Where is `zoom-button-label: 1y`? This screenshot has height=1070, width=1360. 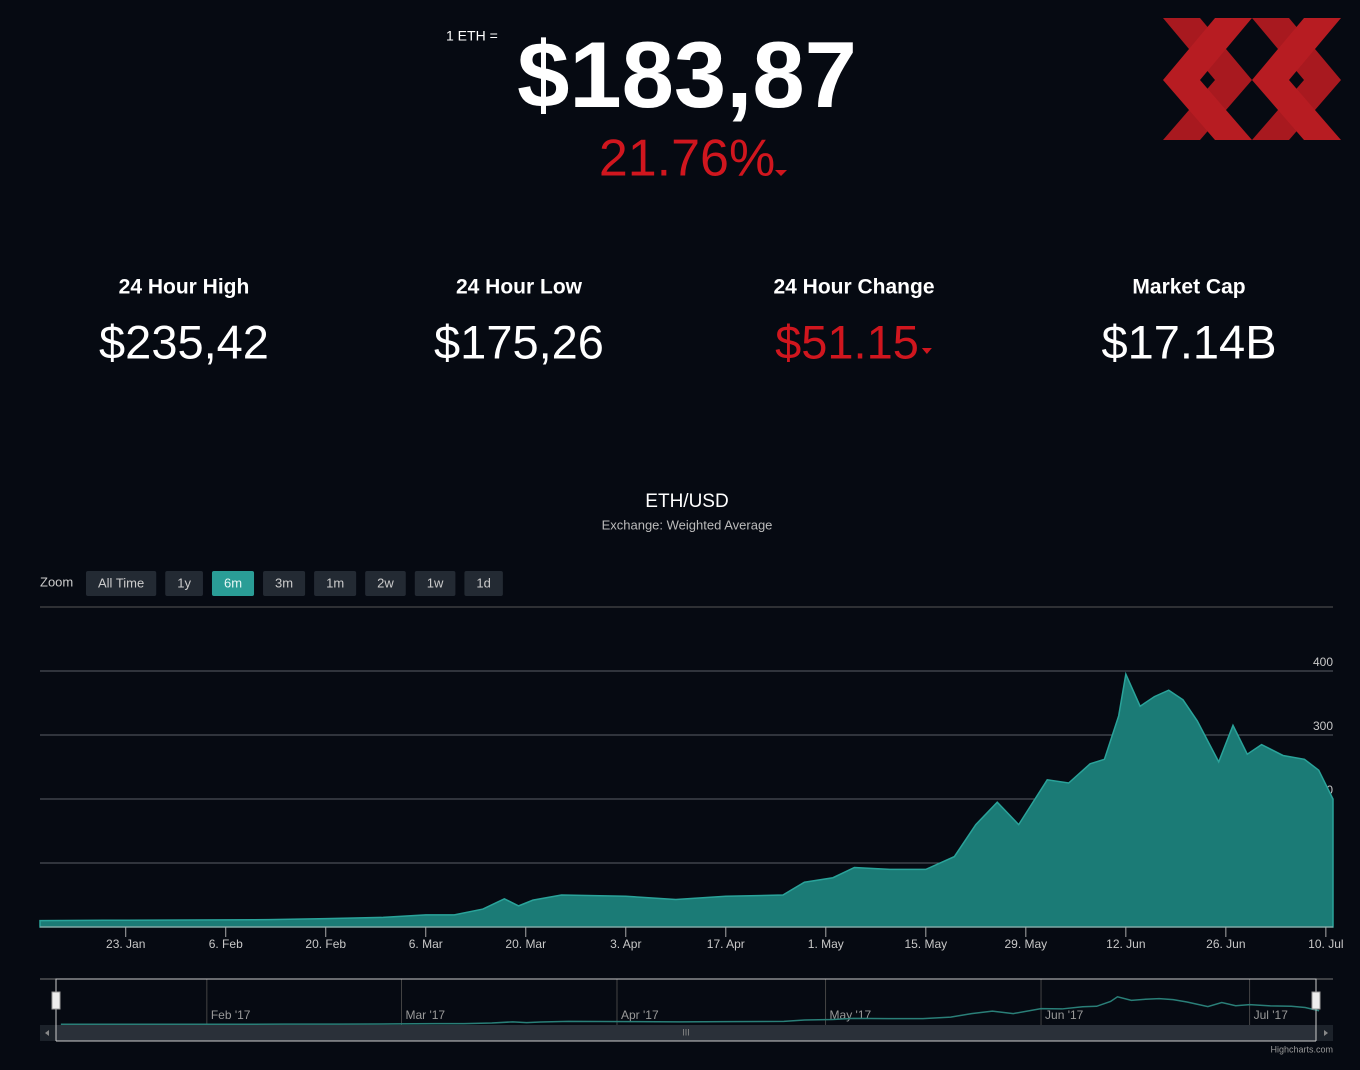 zoom-button-label: 1y is located at coordinates (184, 582).